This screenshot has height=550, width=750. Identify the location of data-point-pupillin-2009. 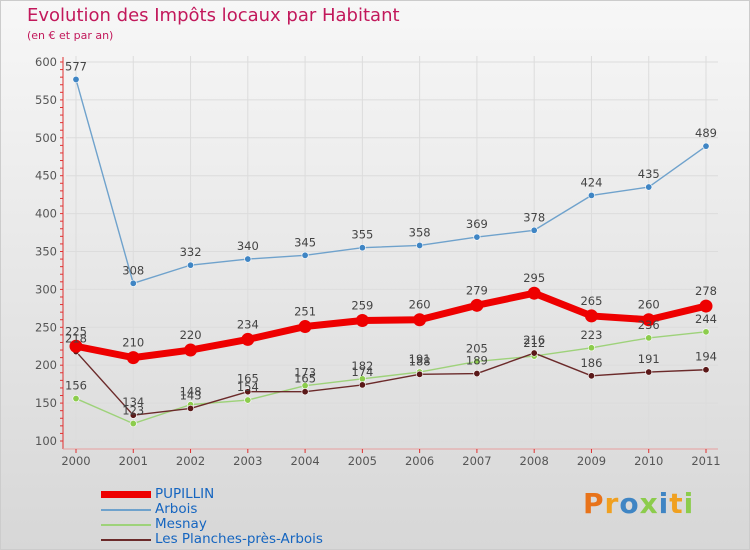
(591, 316).